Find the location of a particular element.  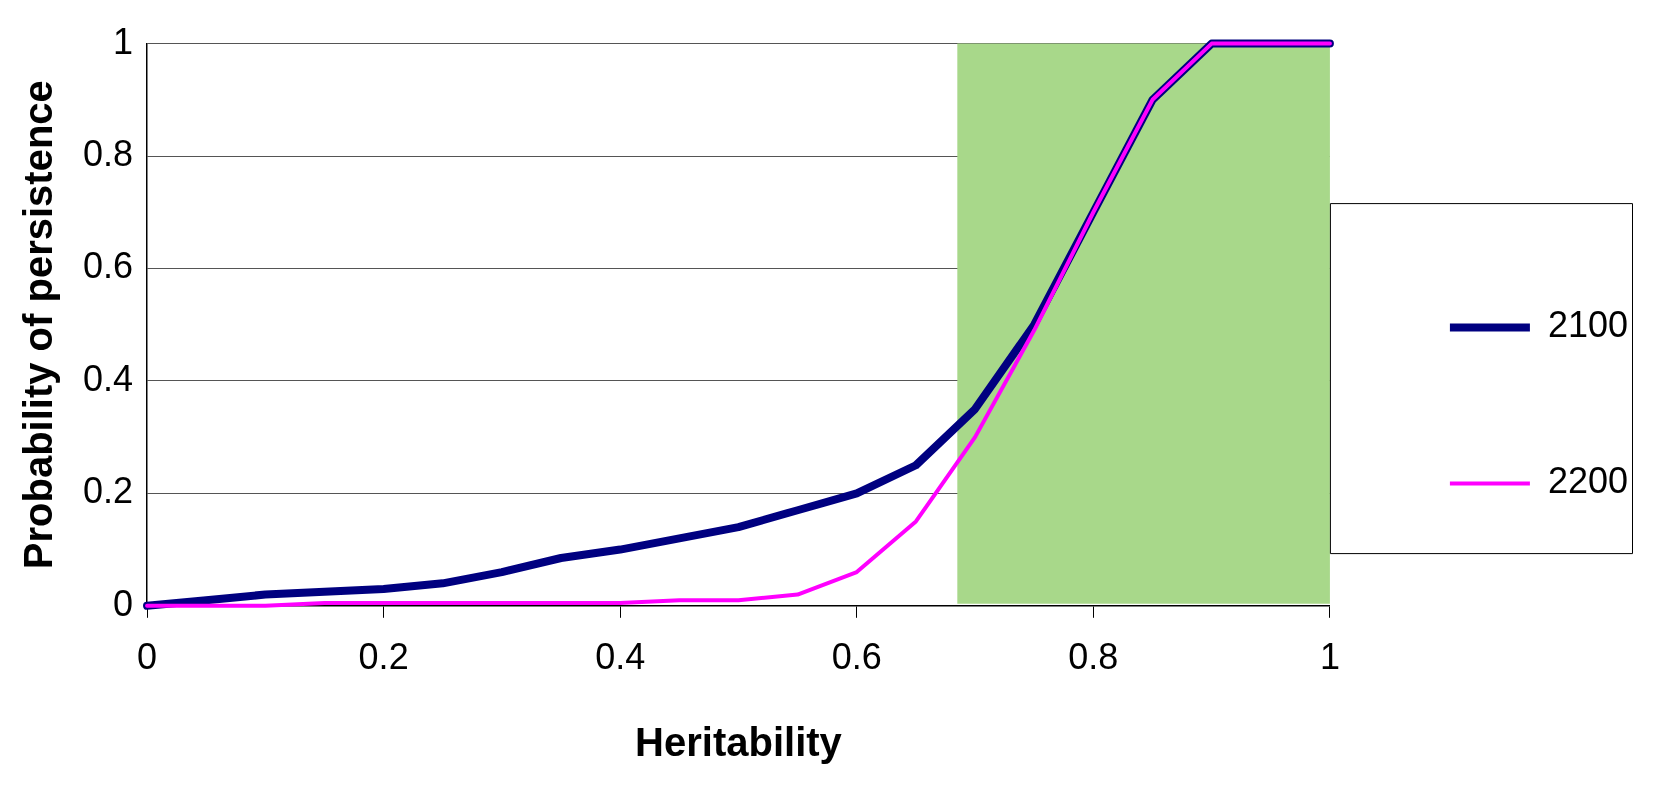

y-tick-label: 0.2 is located at coordinates (108, 491).